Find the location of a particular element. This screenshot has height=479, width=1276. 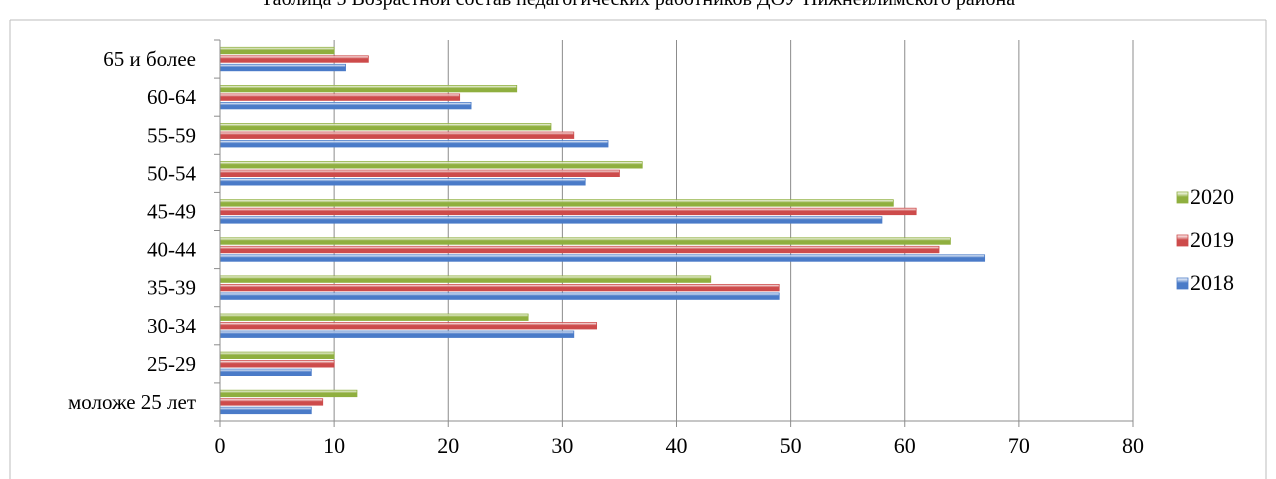

legend-swatch-2018 is located at coordinates (1182, 283).